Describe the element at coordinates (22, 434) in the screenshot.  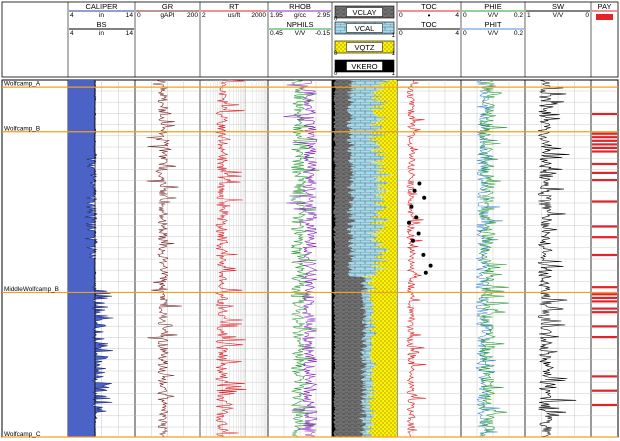
I see `formation-top-label: Wolfcamp_C` at that location.